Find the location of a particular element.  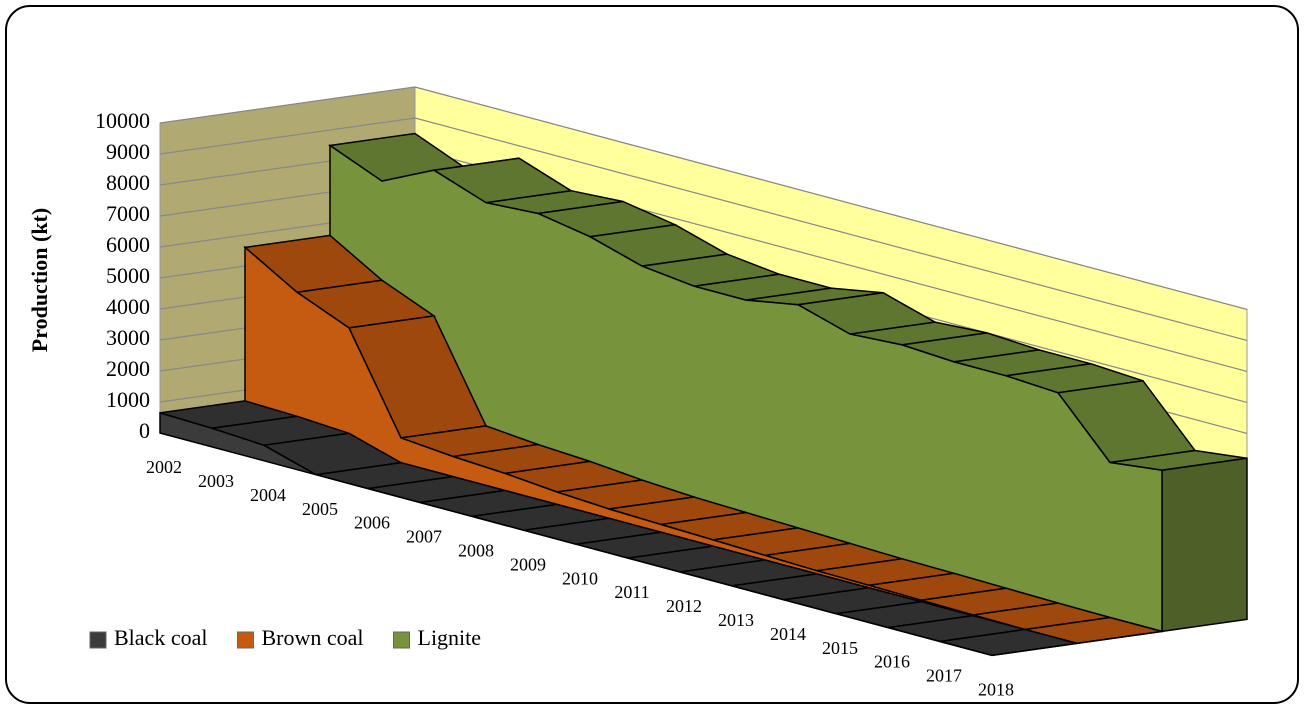

x-tick-label: 2017 is located at coordinates (944, 676).